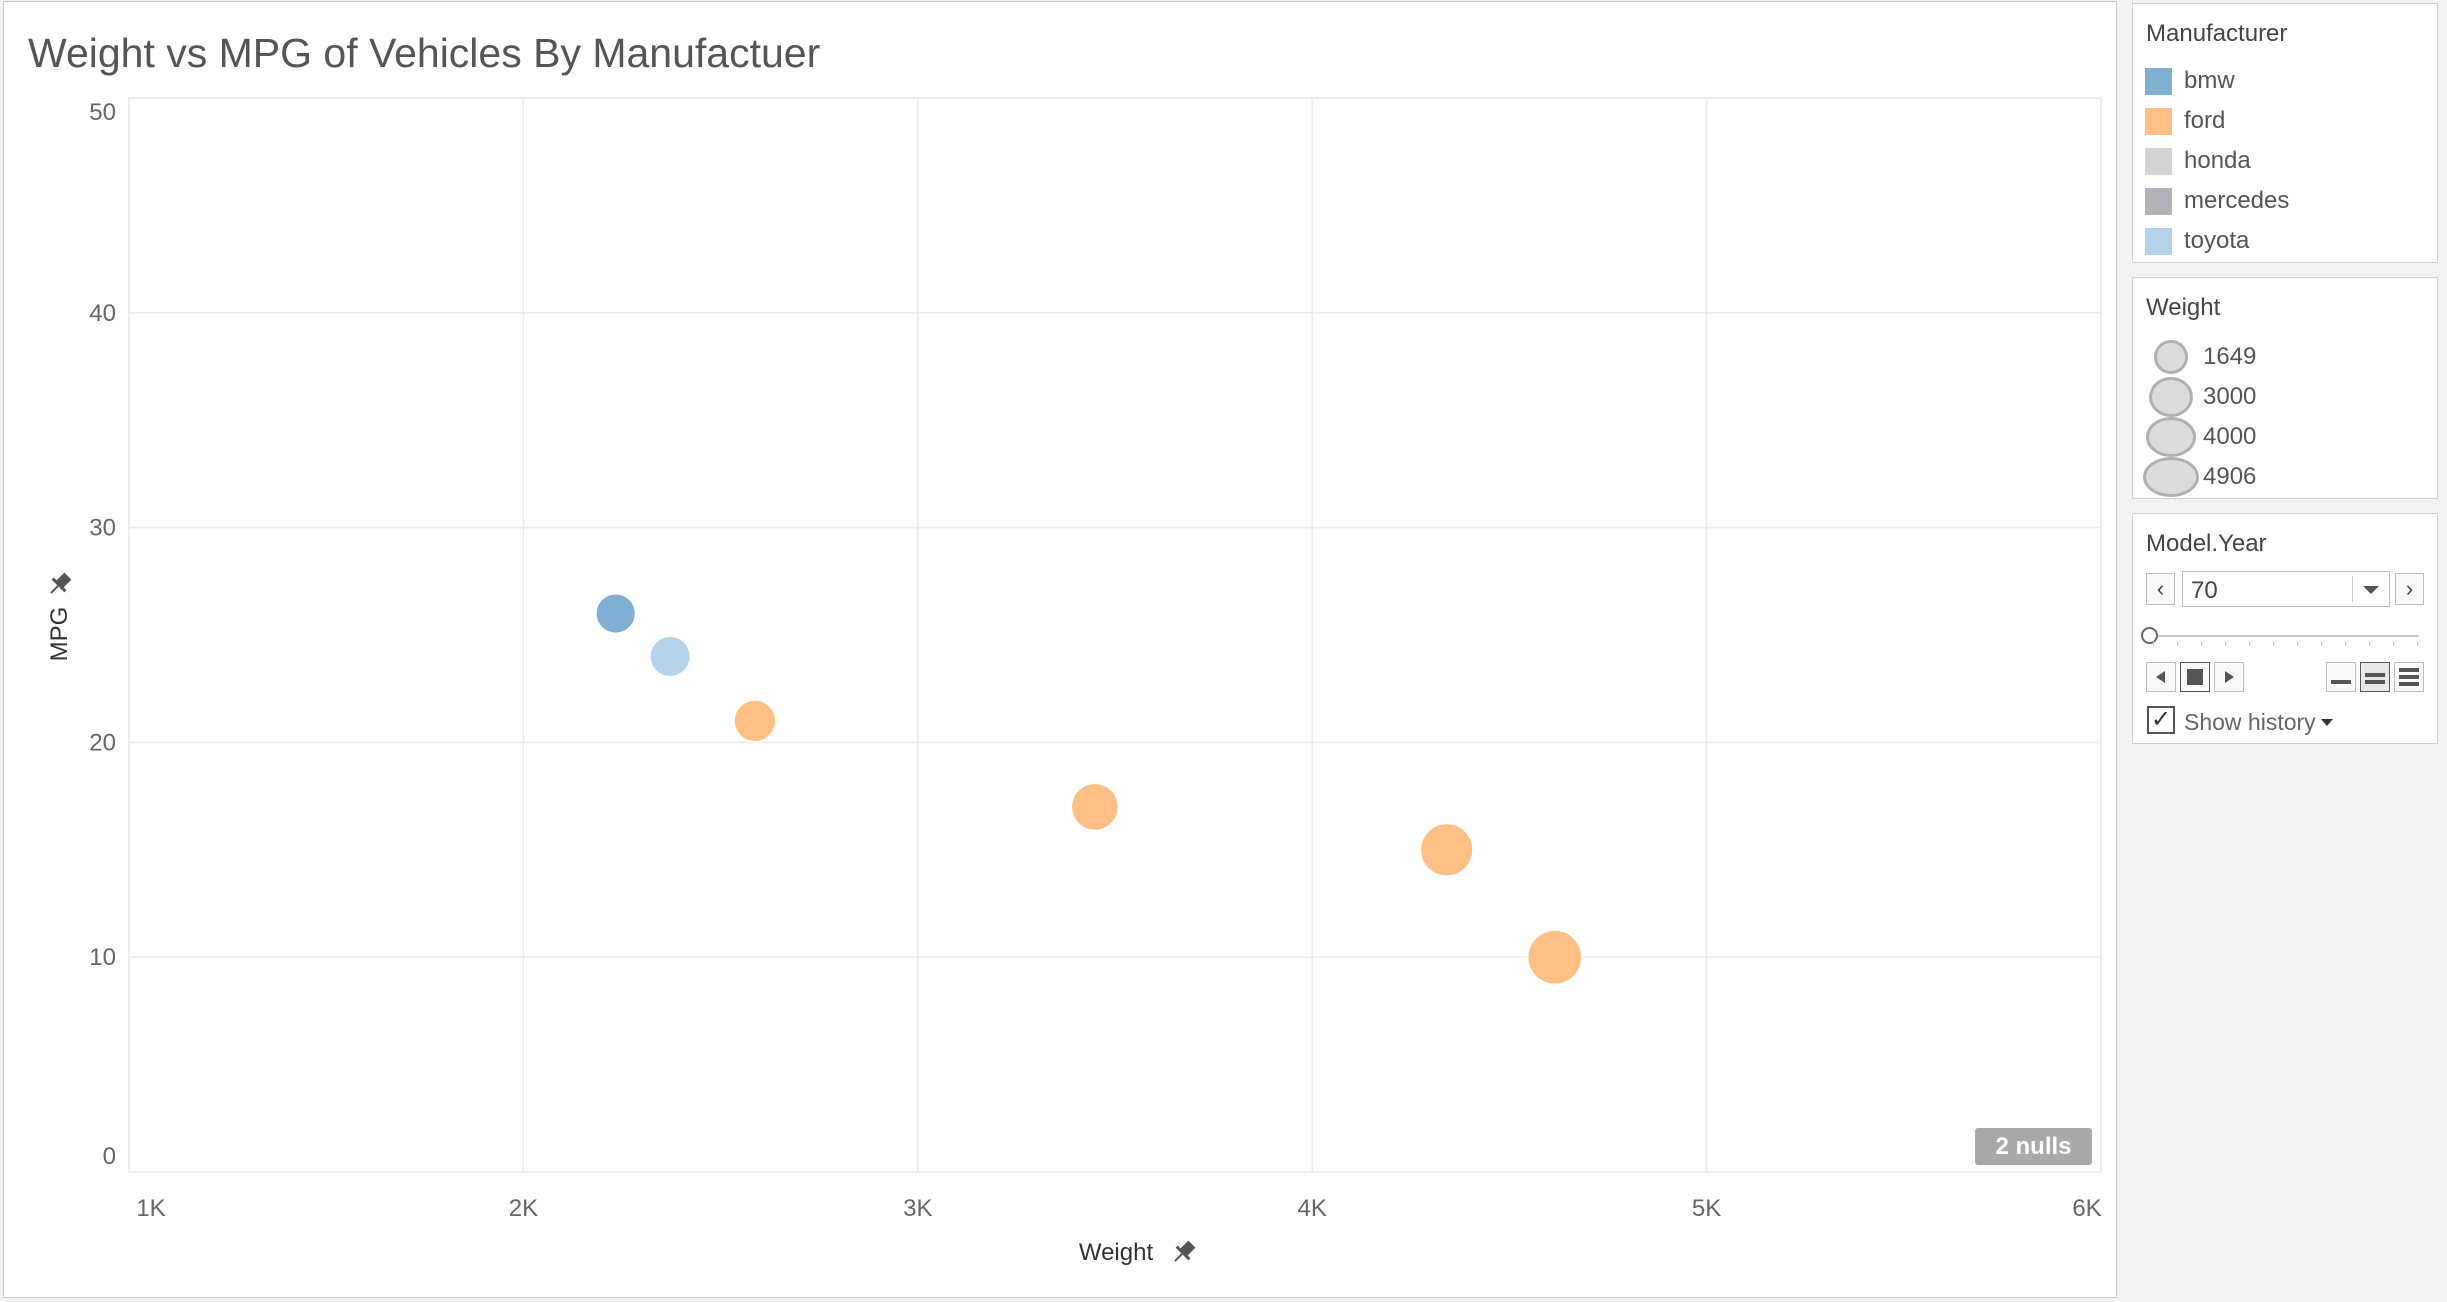 Image resolution: width=2447 pixels, height=1302 pixels. I want to click on size-legend-item: 1649, so click(2198, 357).